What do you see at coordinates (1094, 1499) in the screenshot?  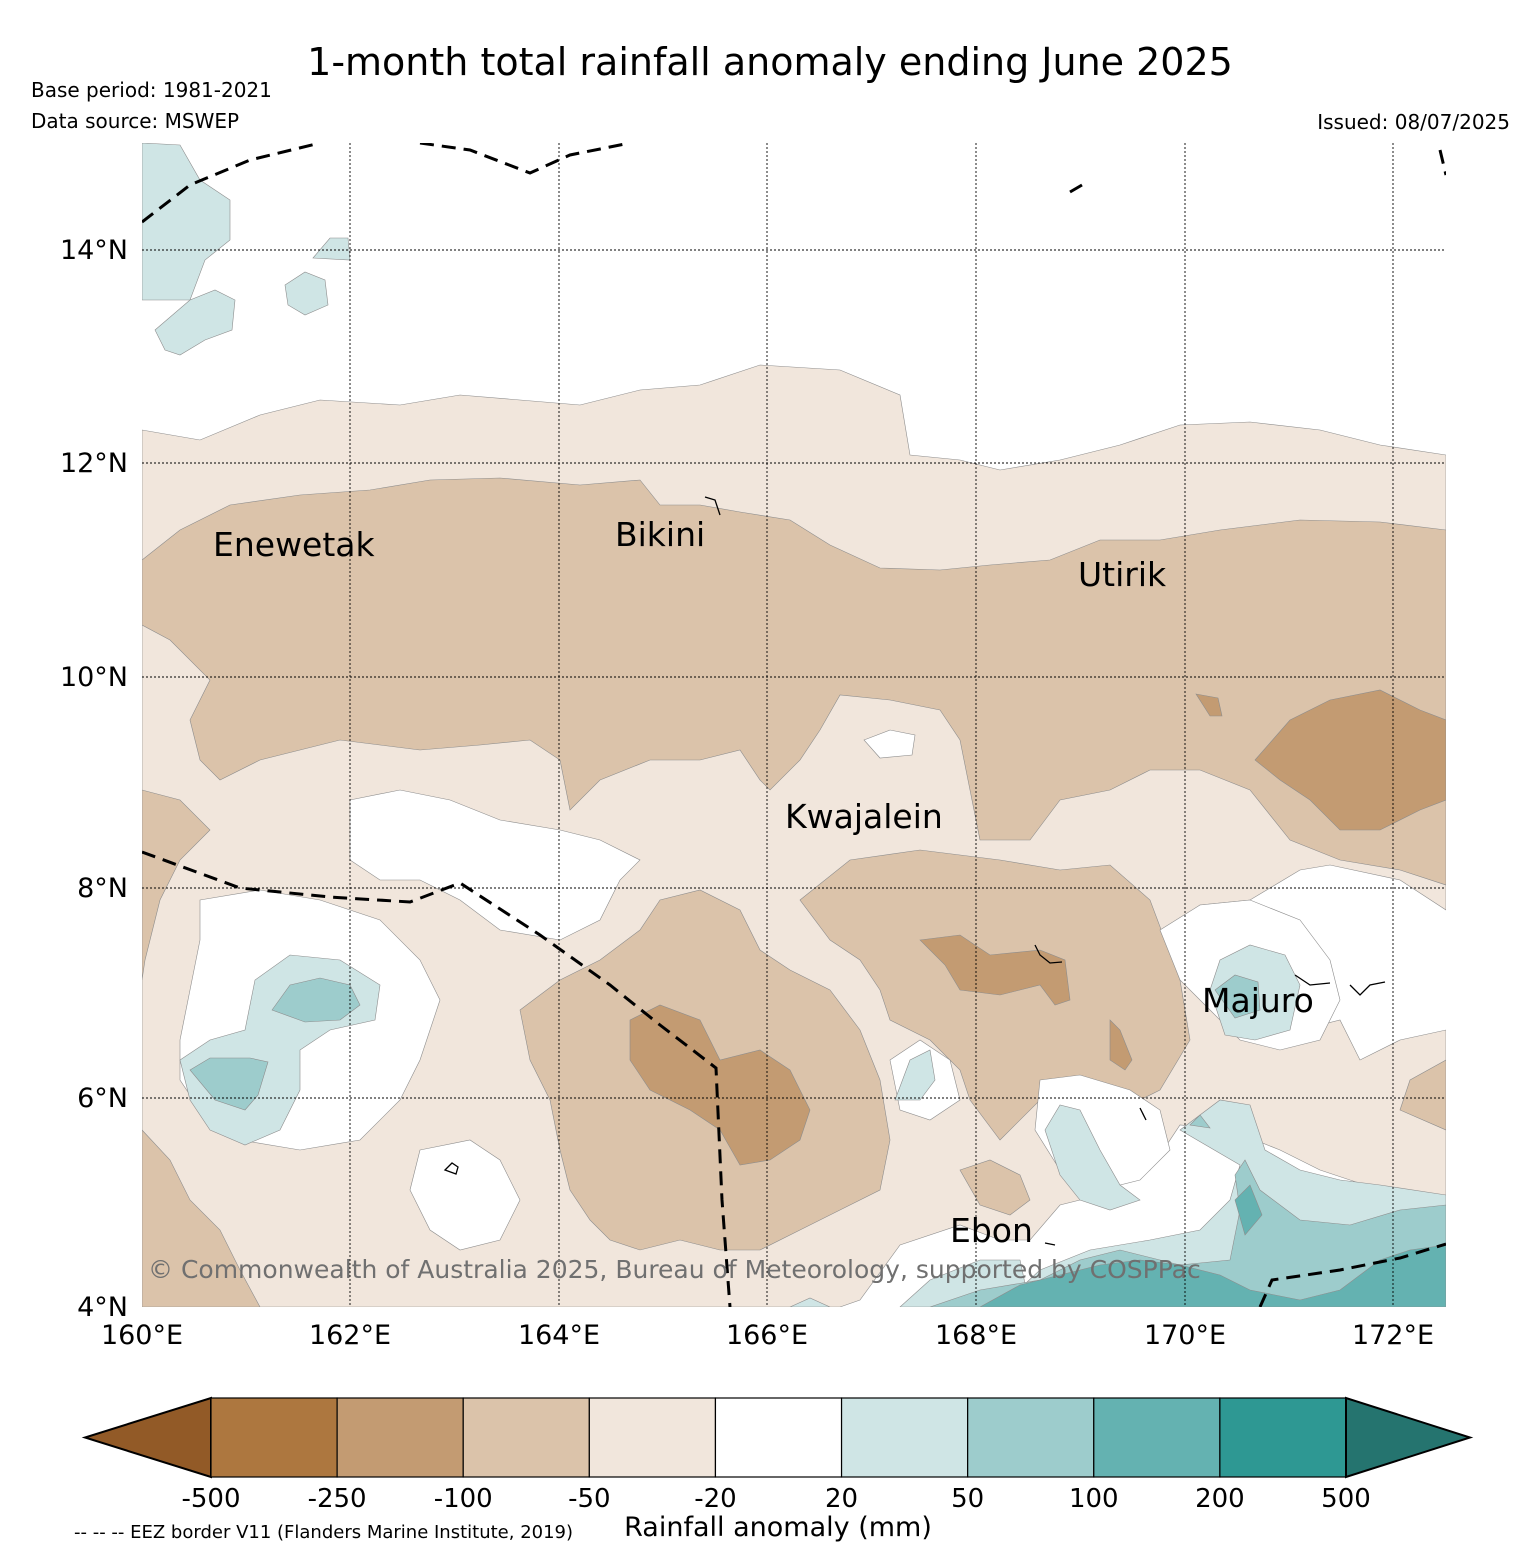 I see `colorbar-tick-label: 100` at bounding box center [1094, 1499].